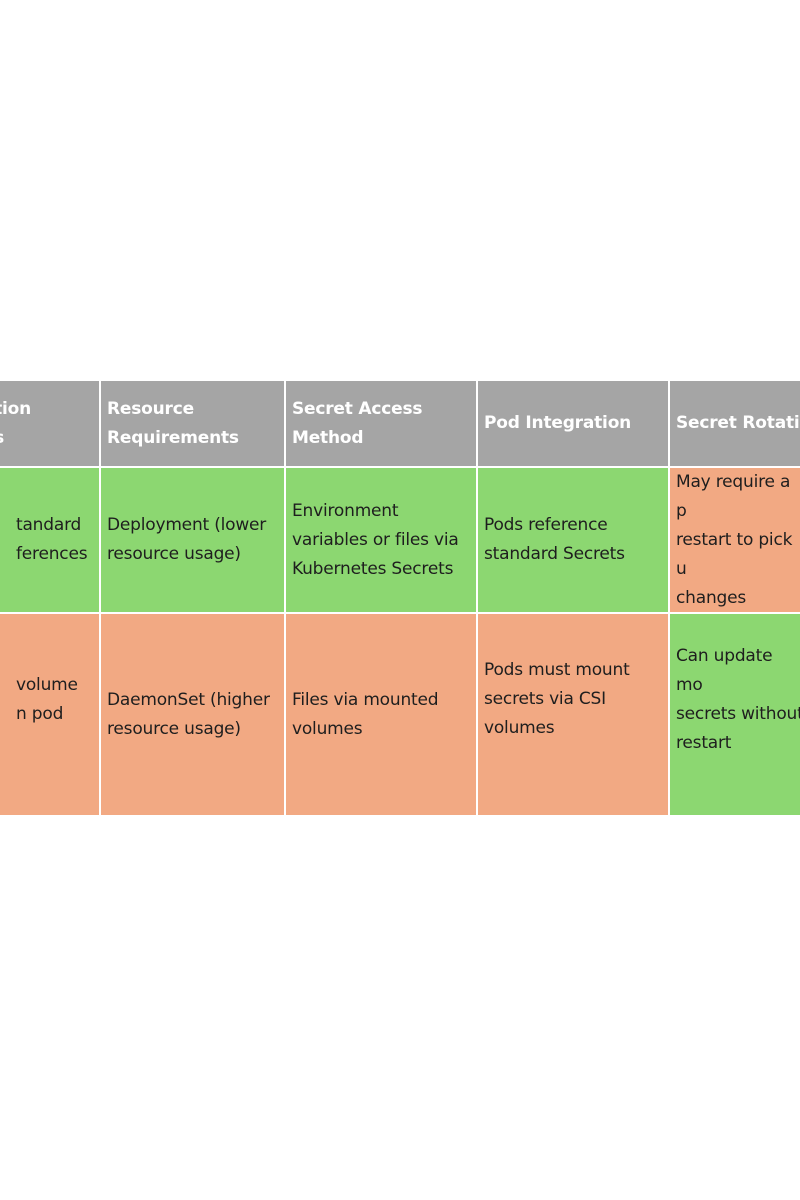 Image resolution: width=800 pixels, height=1200 pixels. I want to click on row-1-cell-1-text: tandard ferences, so click(52, 539).